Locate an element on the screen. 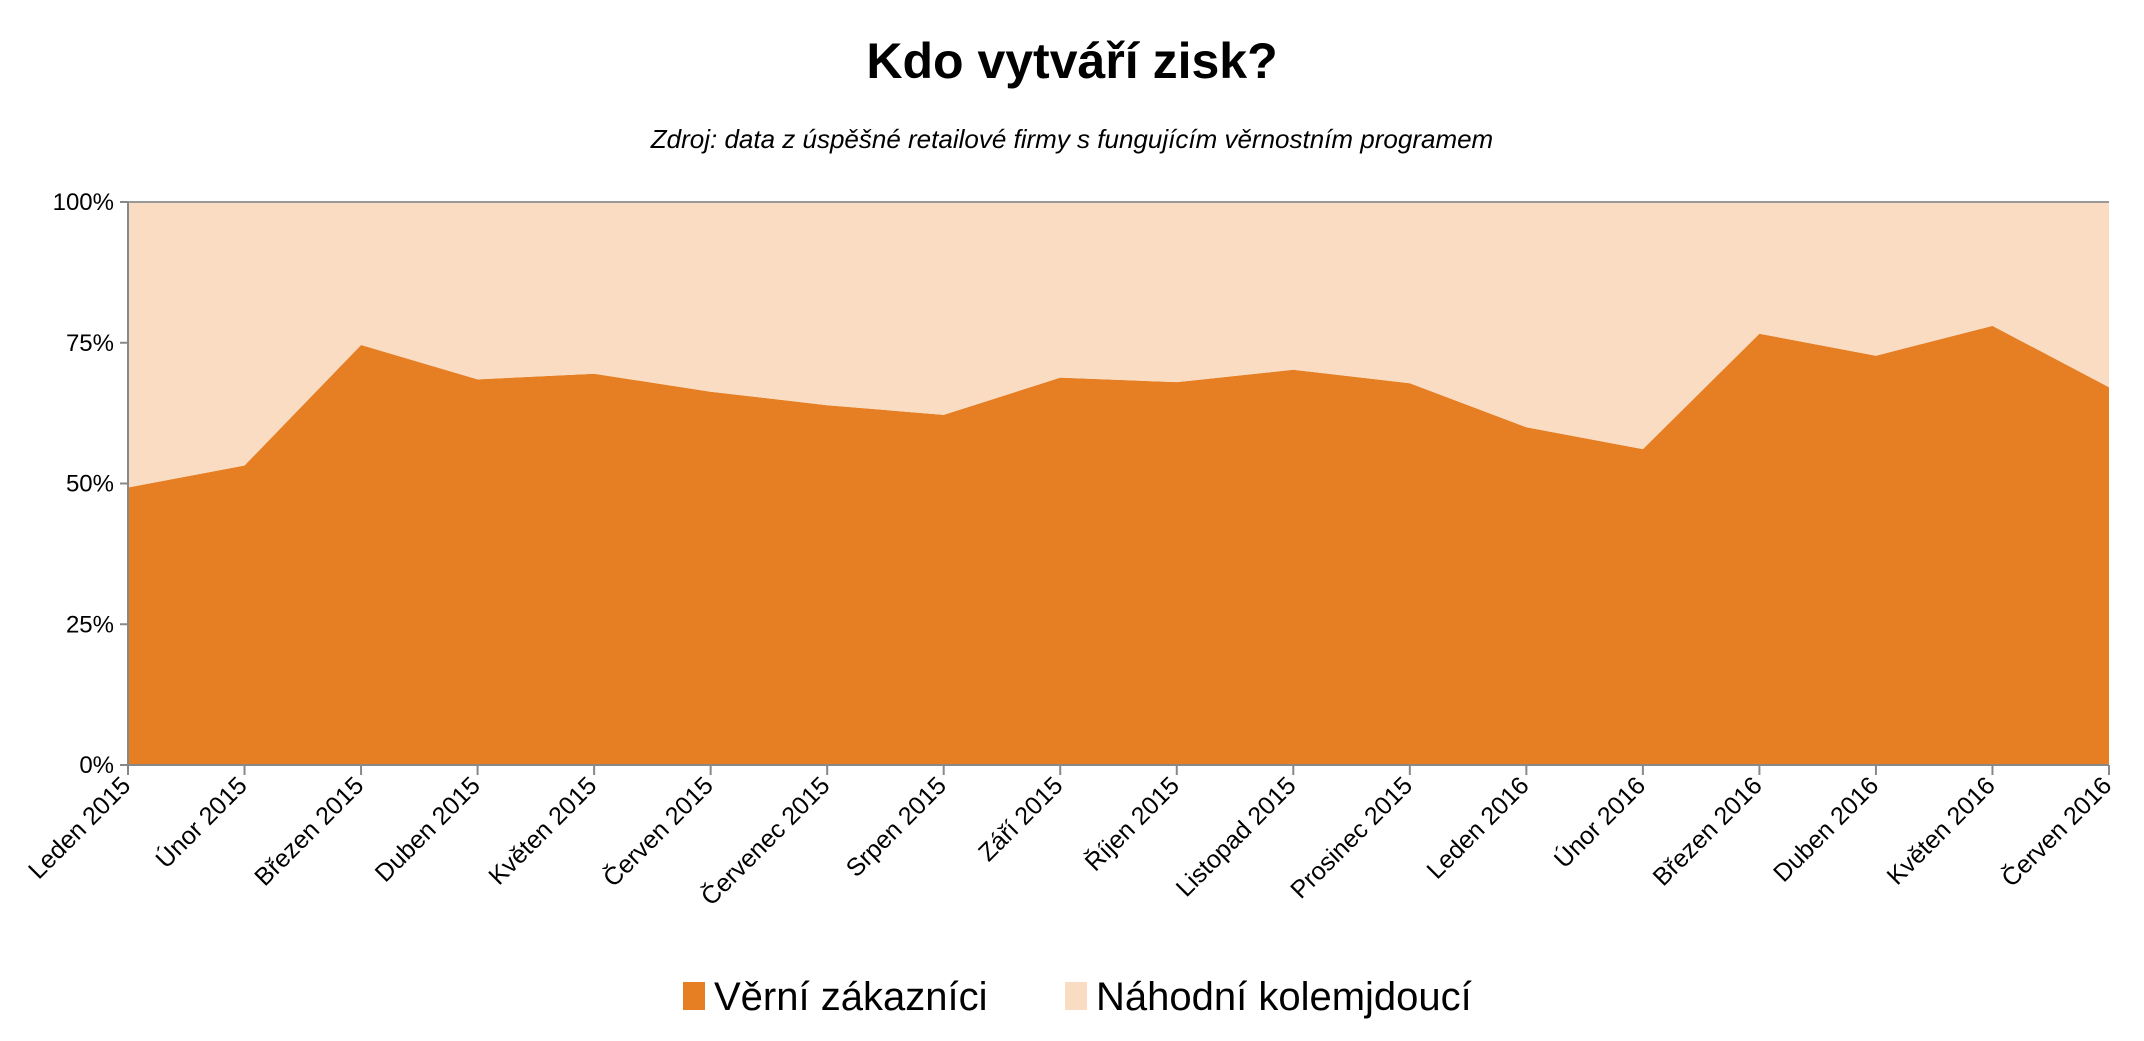  y-tick-label: 75% is located at coordinates (90, 343).